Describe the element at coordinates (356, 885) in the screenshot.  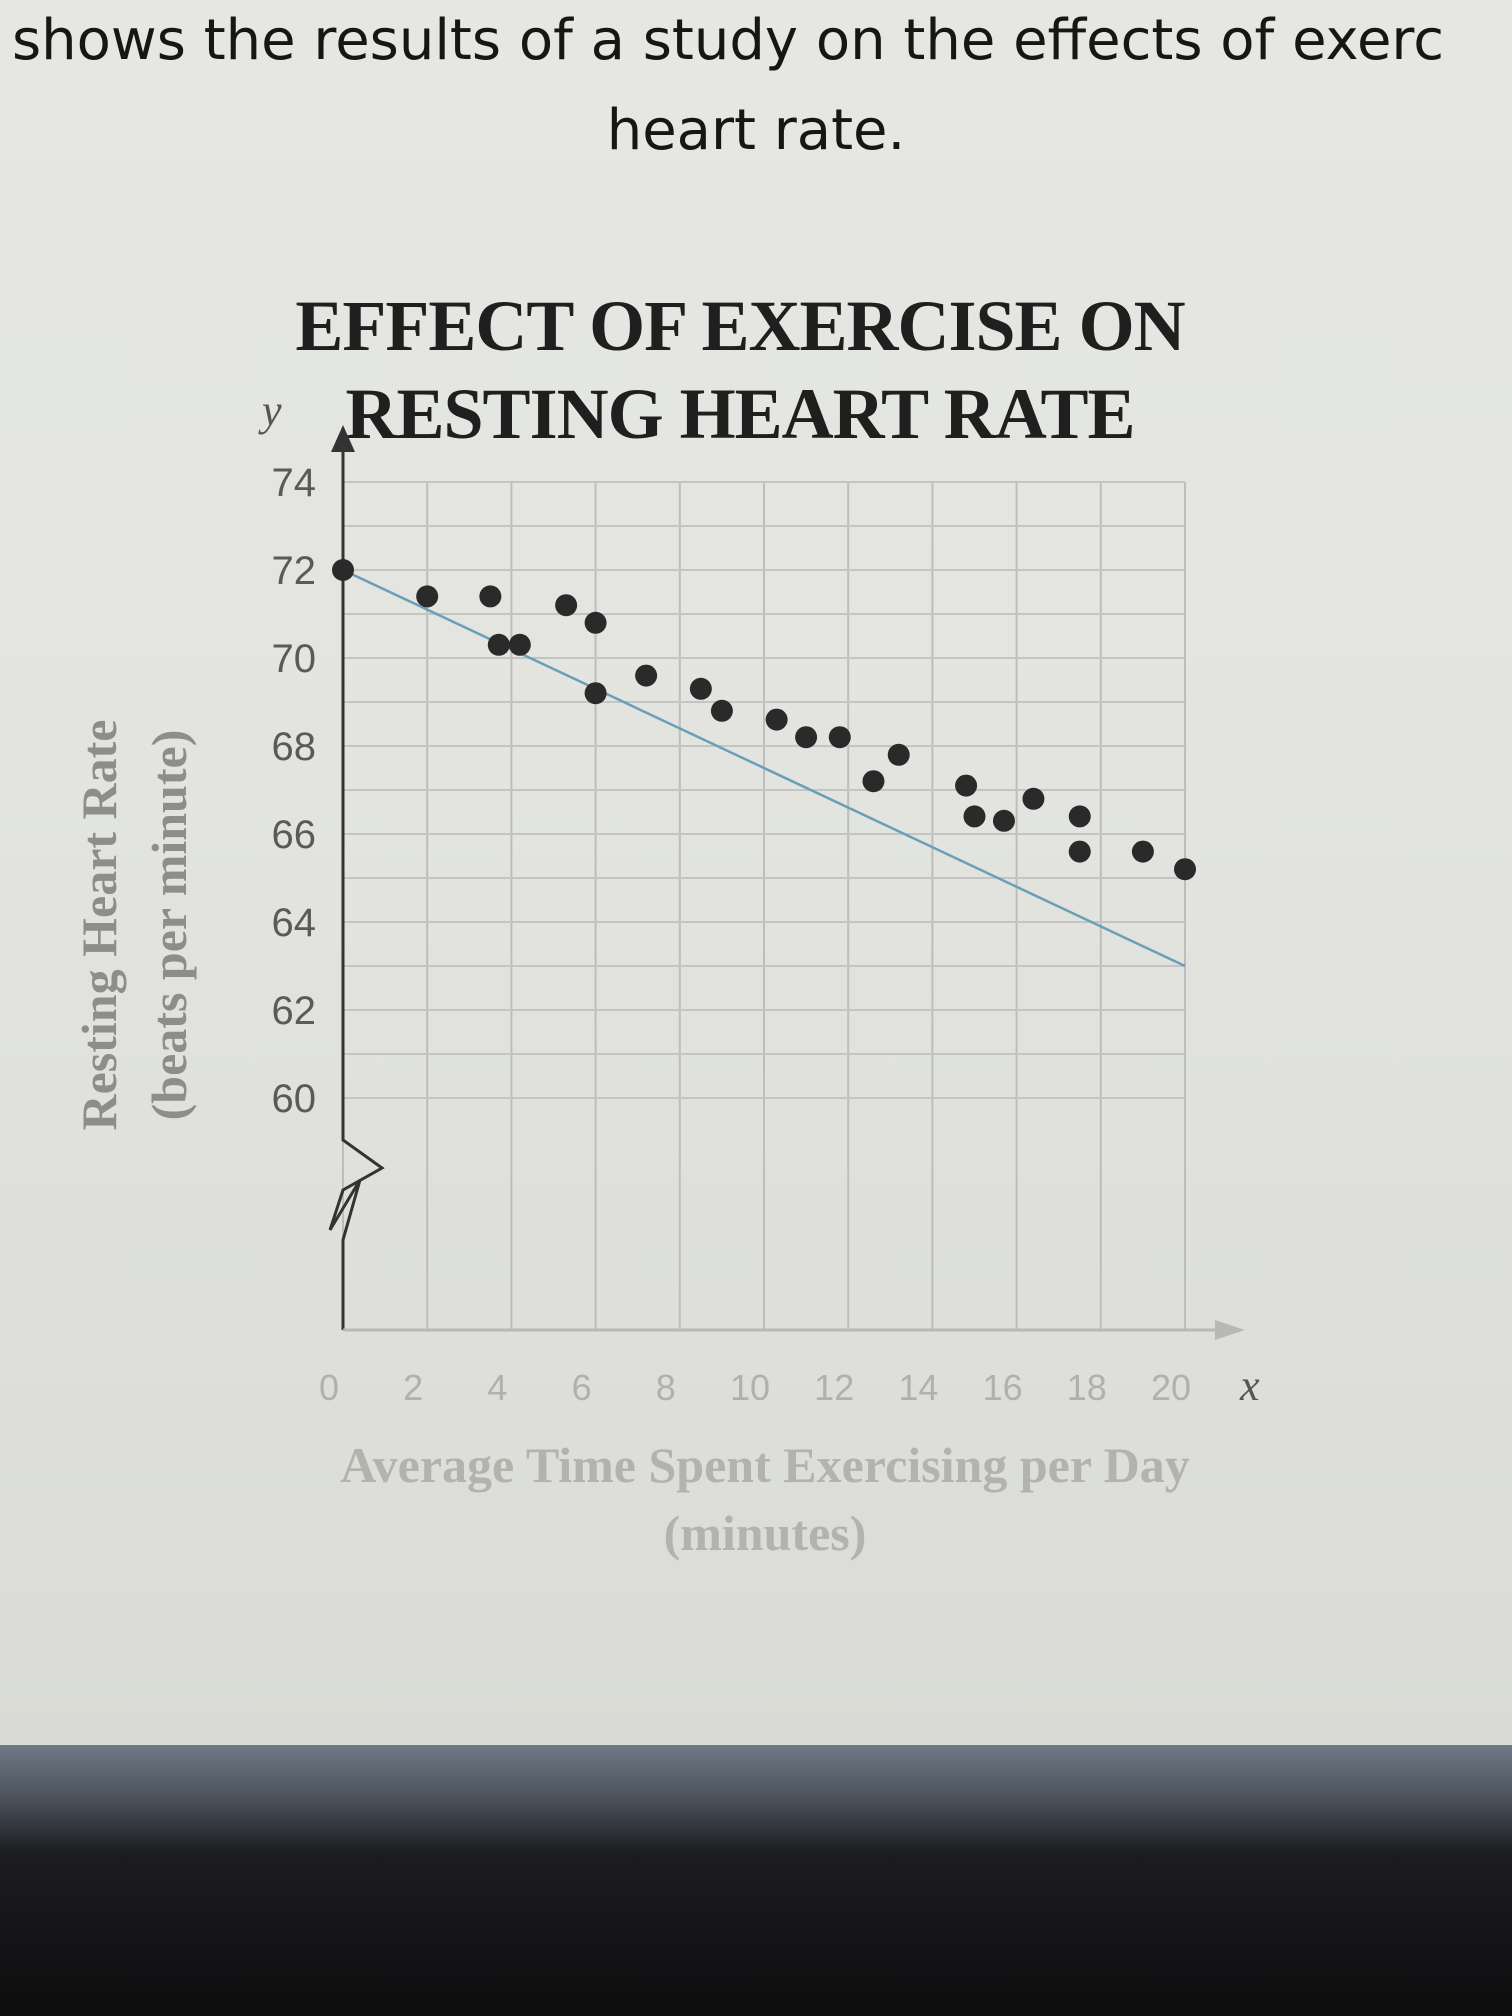
I see `y-axis-line` at that location.